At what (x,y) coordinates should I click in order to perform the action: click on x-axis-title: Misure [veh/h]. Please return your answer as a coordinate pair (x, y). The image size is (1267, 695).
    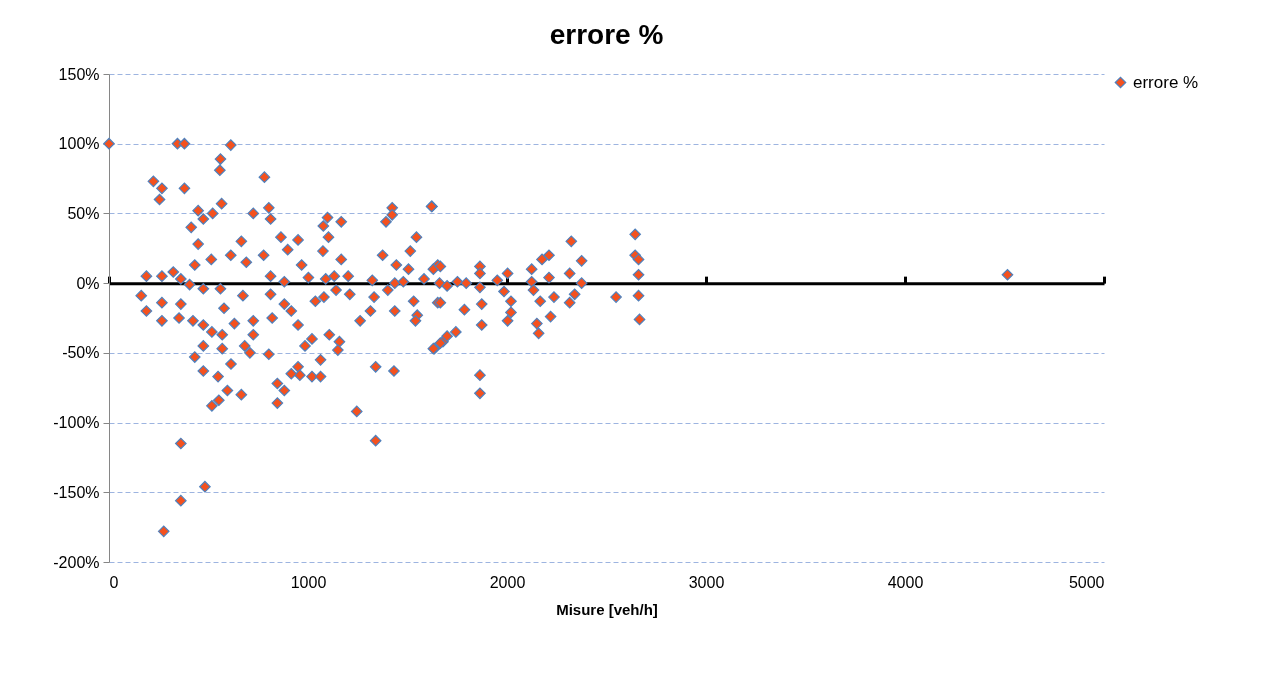
    Looking at the image, I should click on (607, 609).